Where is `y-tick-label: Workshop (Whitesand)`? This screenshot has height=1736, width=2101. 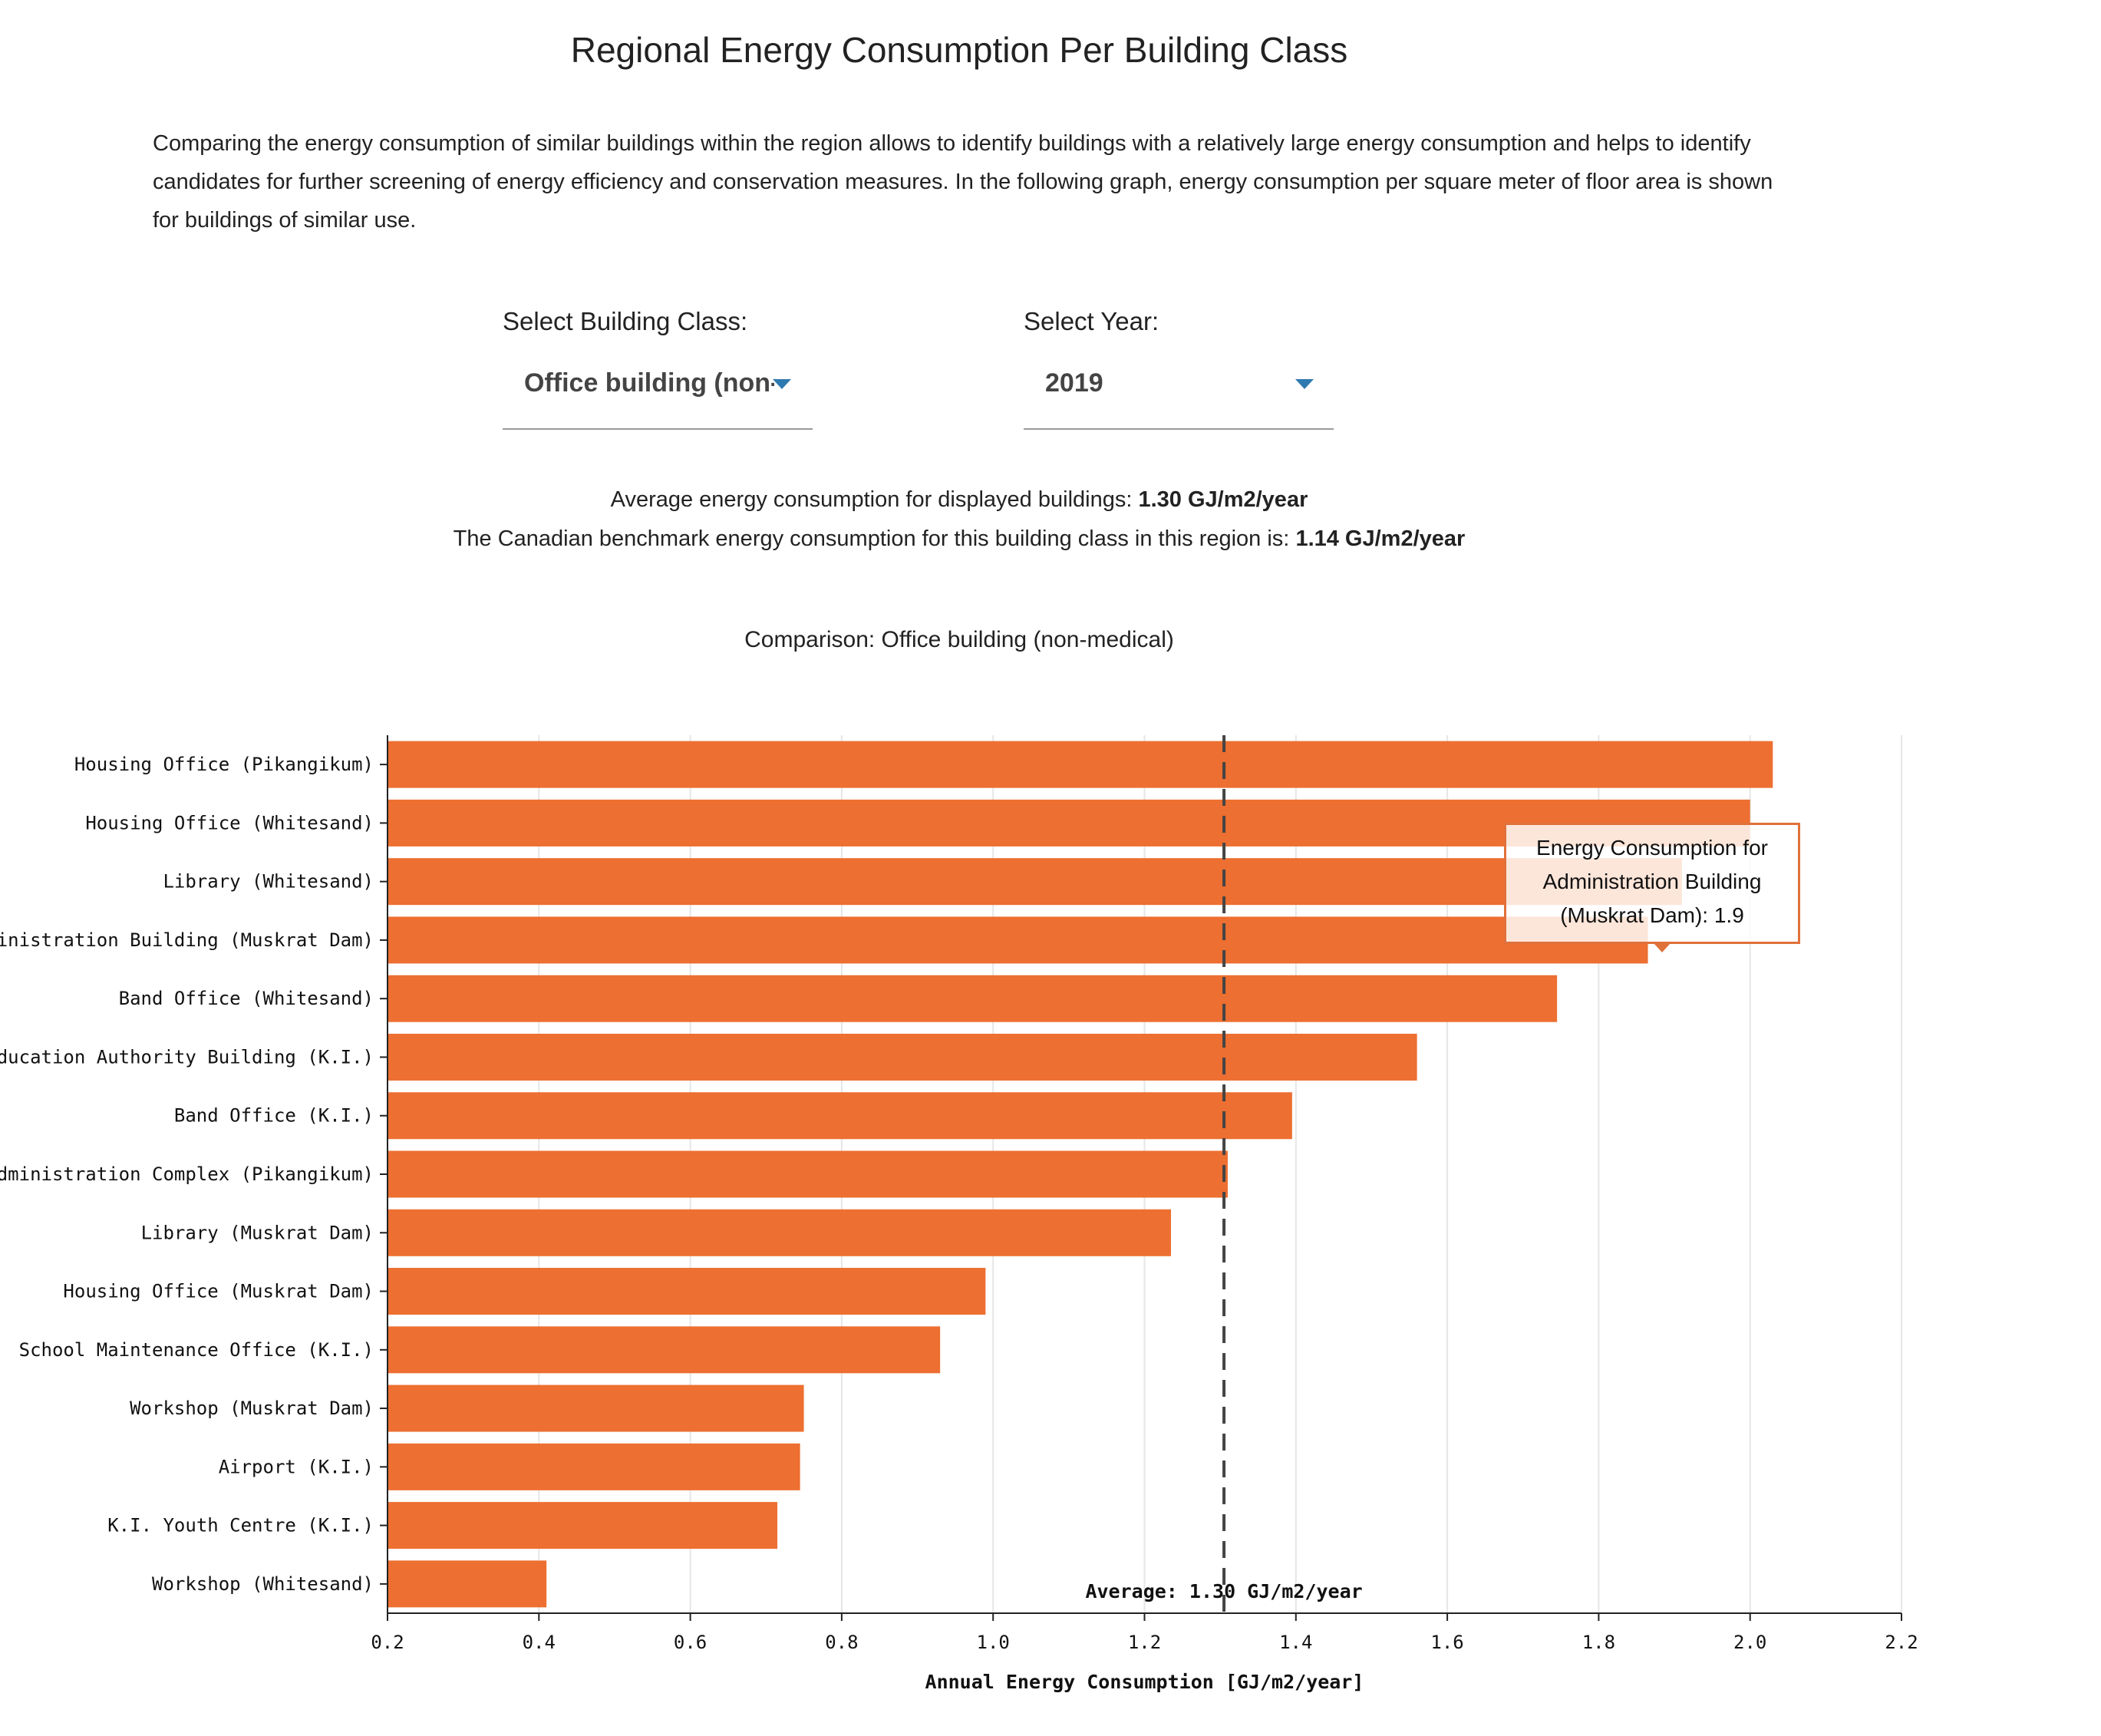
y-tick-label: Workshop (Whitesand) is located at coordinates (263, 1584).